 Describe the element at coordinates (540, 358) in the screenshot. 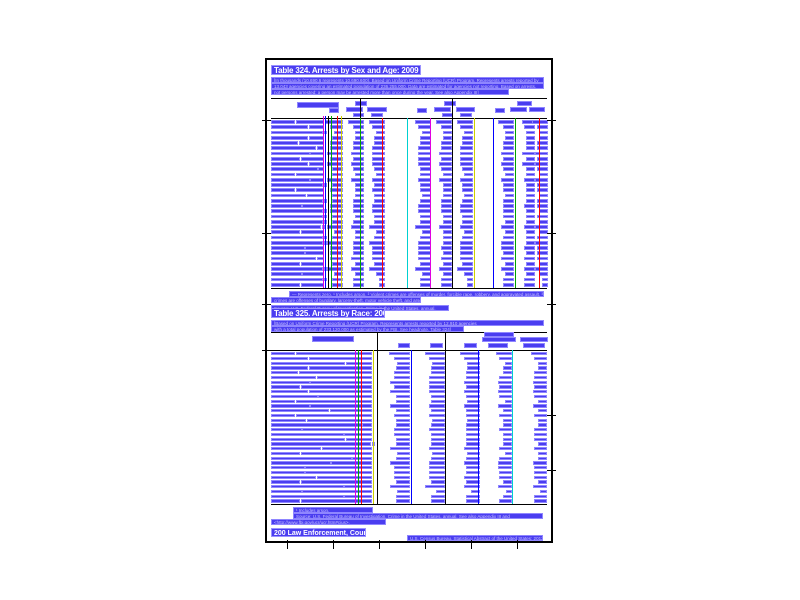

I see `table-cell: 5,181` at that location.